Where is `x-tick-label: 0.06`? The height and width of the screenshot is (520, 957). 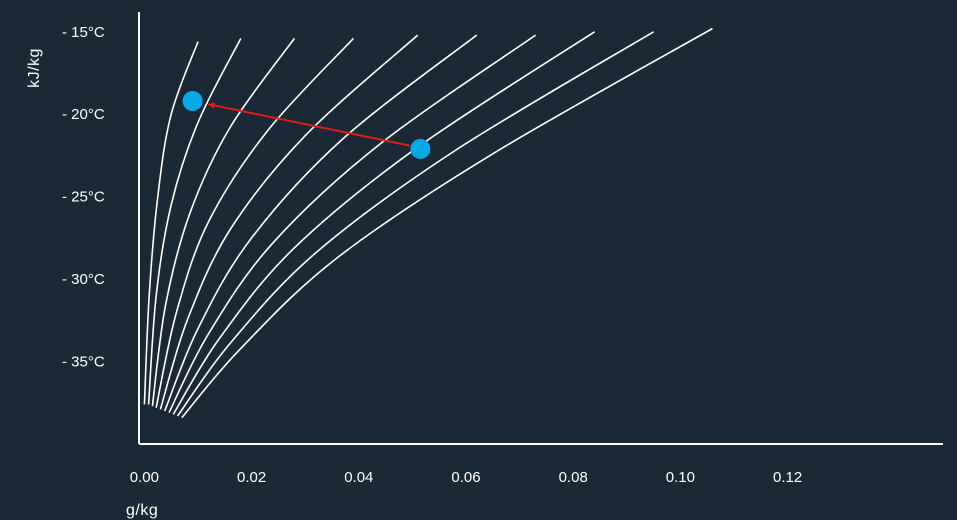 x-tick-label: 0.06 is located at coordinates (465, 477).